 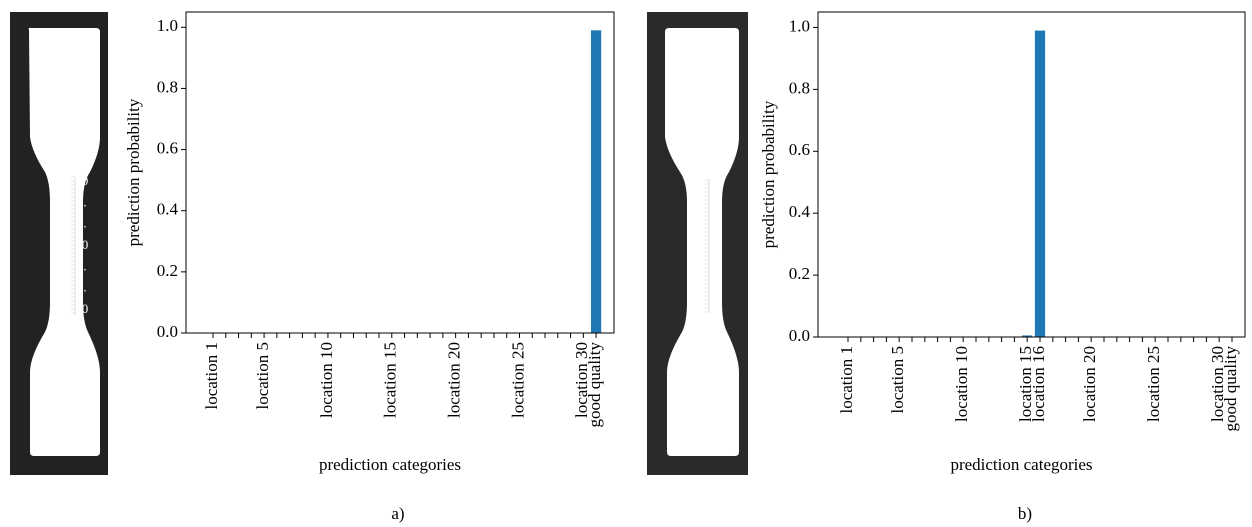 What do you see at coordinates (397, 513) in the screenshot?
I see `caption: a)` at bounding box center [397, 513].